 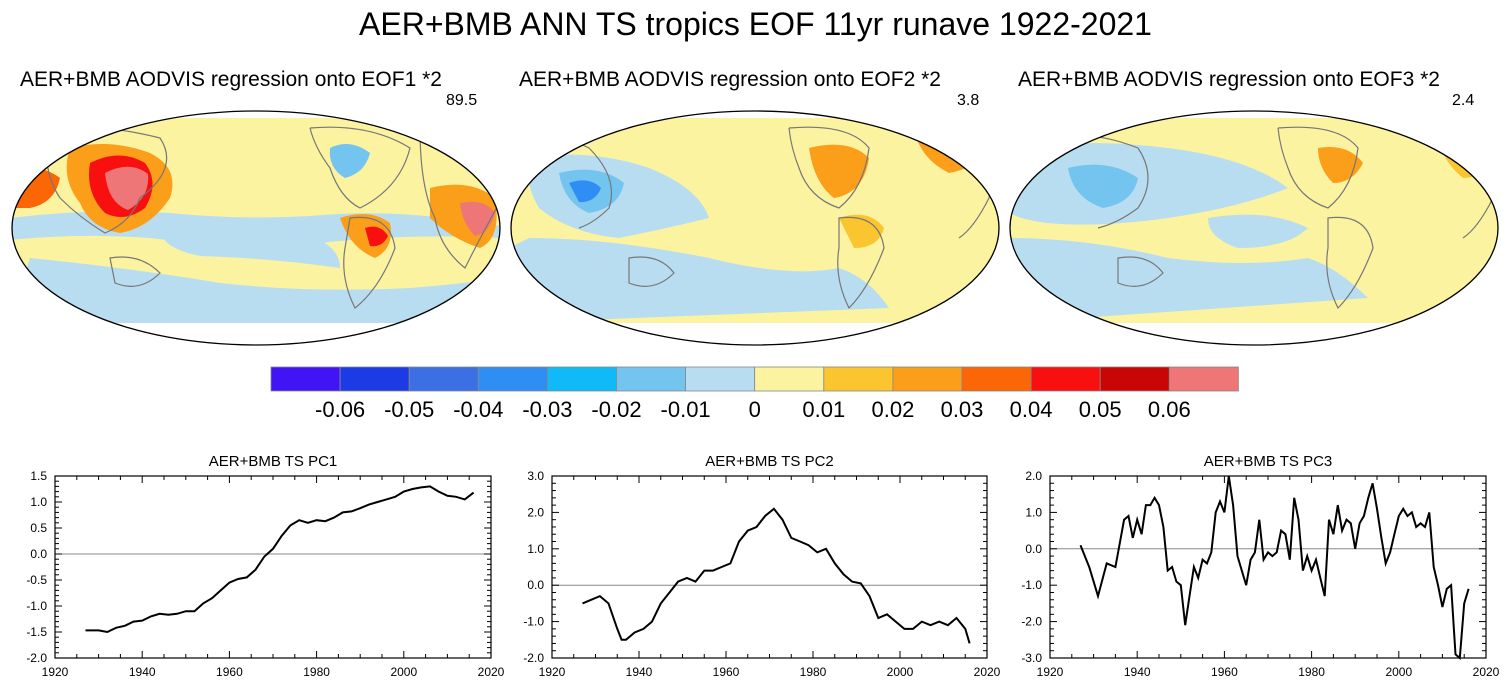 I want to click on colorbar-label: -0.05, so click(x=409, y=409).